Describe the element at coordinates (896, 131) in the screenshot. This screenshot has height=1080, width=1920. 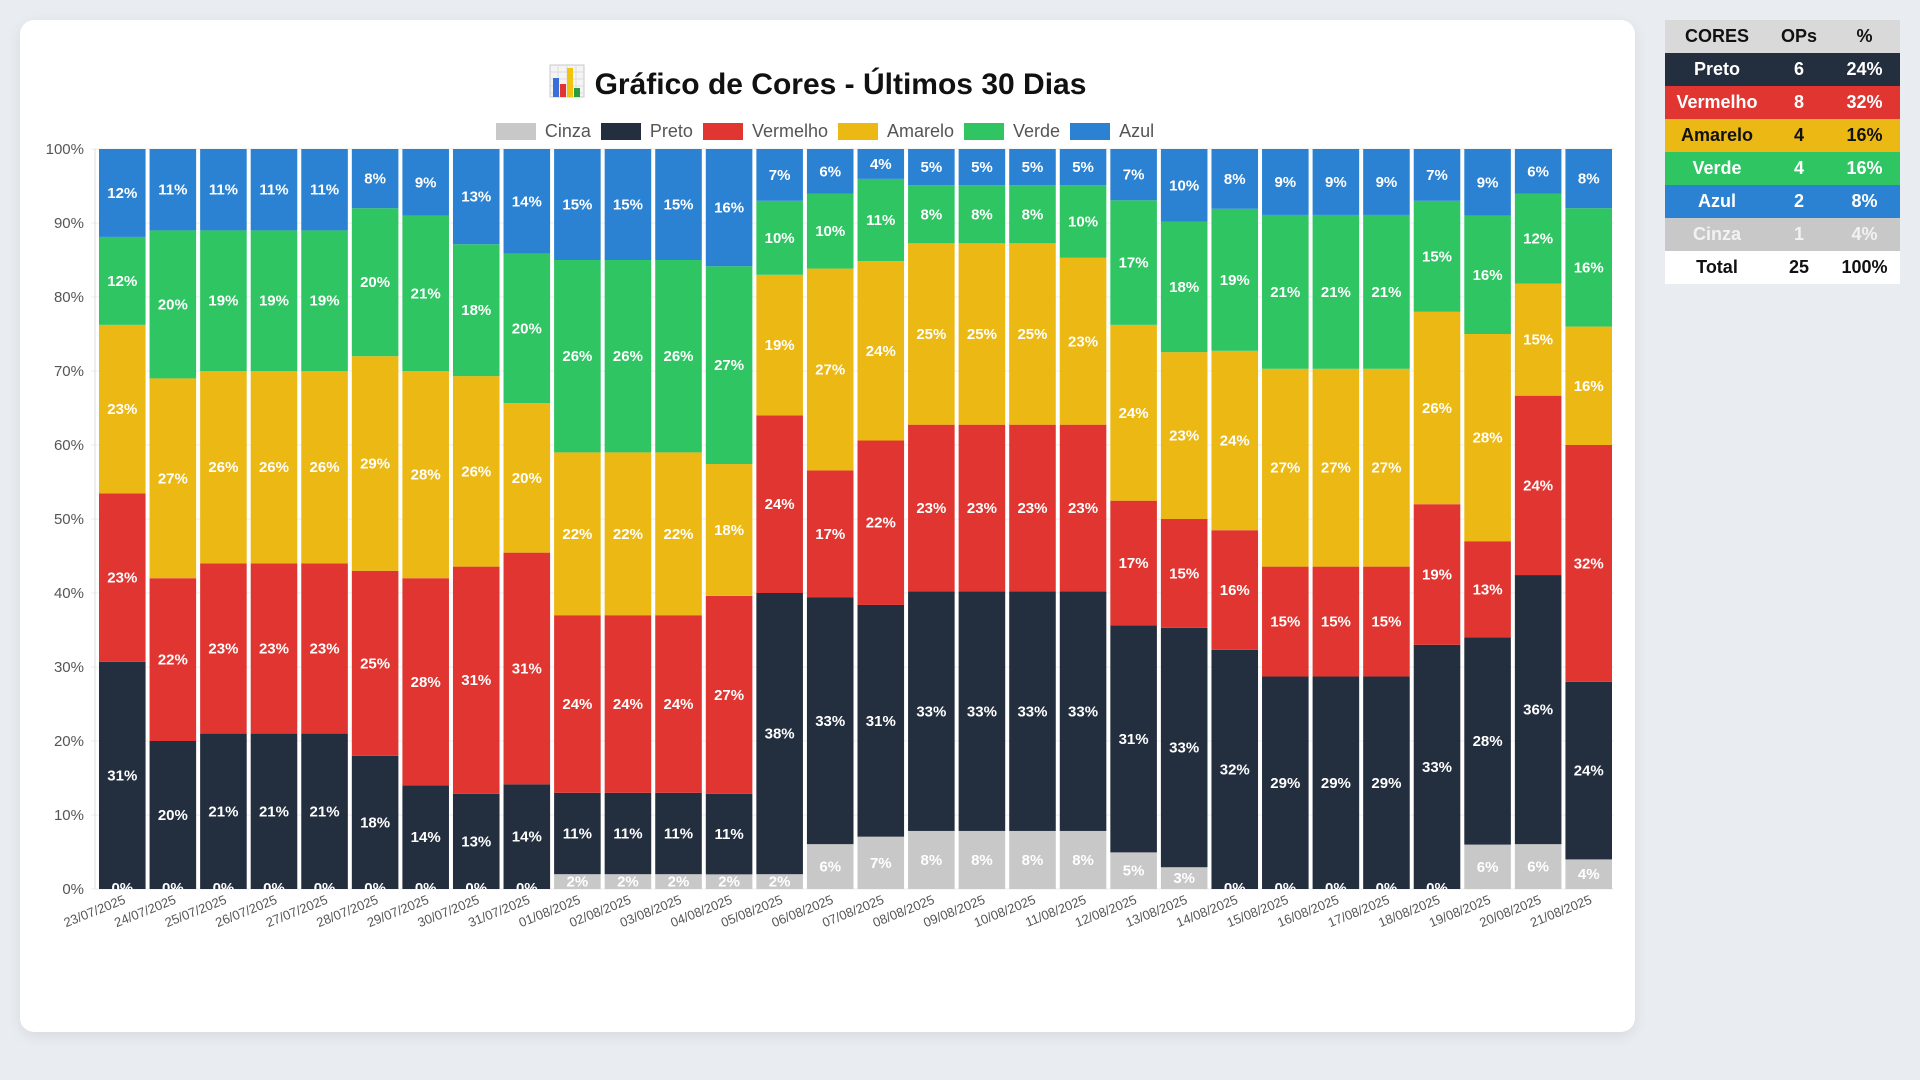
I see `legend-item-amarelo: Amarelo` at that location.